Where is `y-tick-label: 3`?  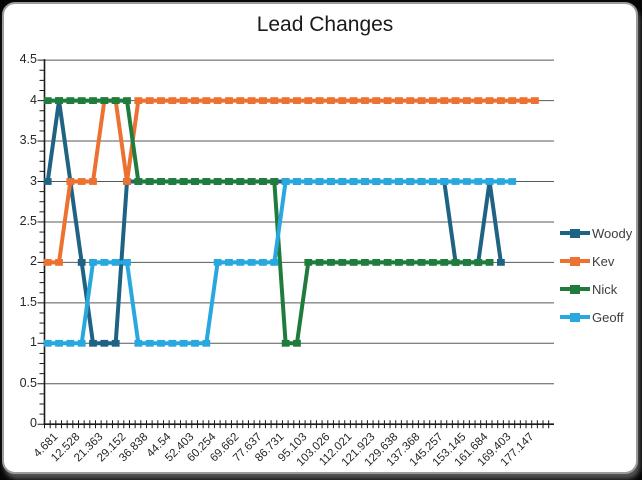
y-tick-label: 3 is located at coordinates (33, 180).